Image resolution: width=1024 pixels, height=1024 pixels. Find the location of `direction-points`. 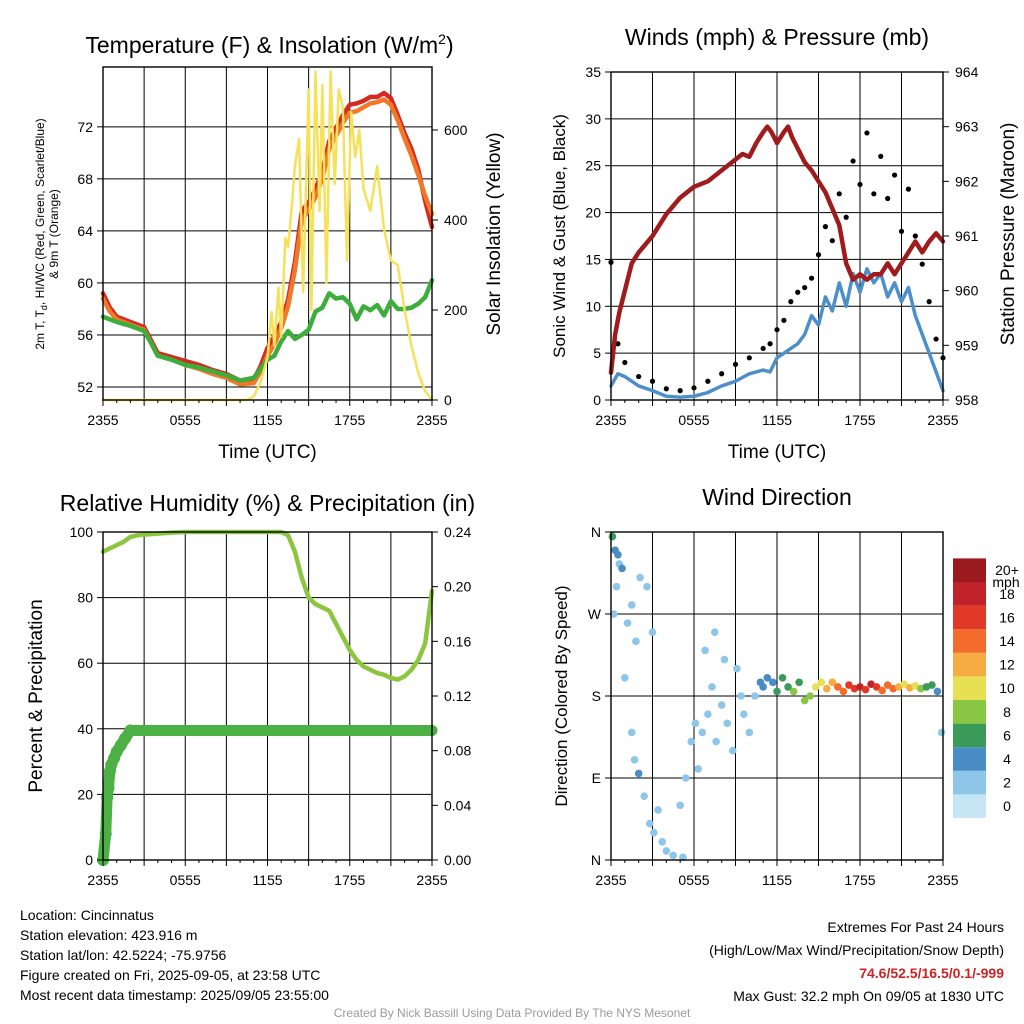

direction-points is located at coordinates (777, 697).